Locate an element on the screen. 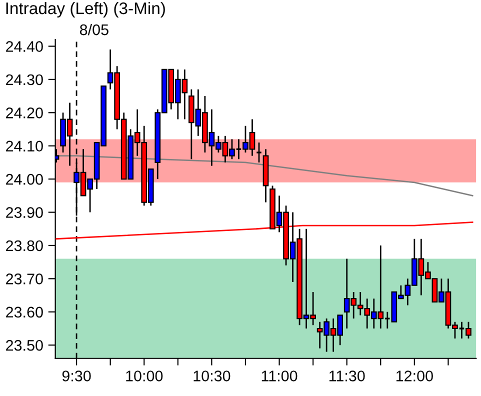  chart-title: Intraday (Left) (3-Min) is located at coordinates (85, 10).